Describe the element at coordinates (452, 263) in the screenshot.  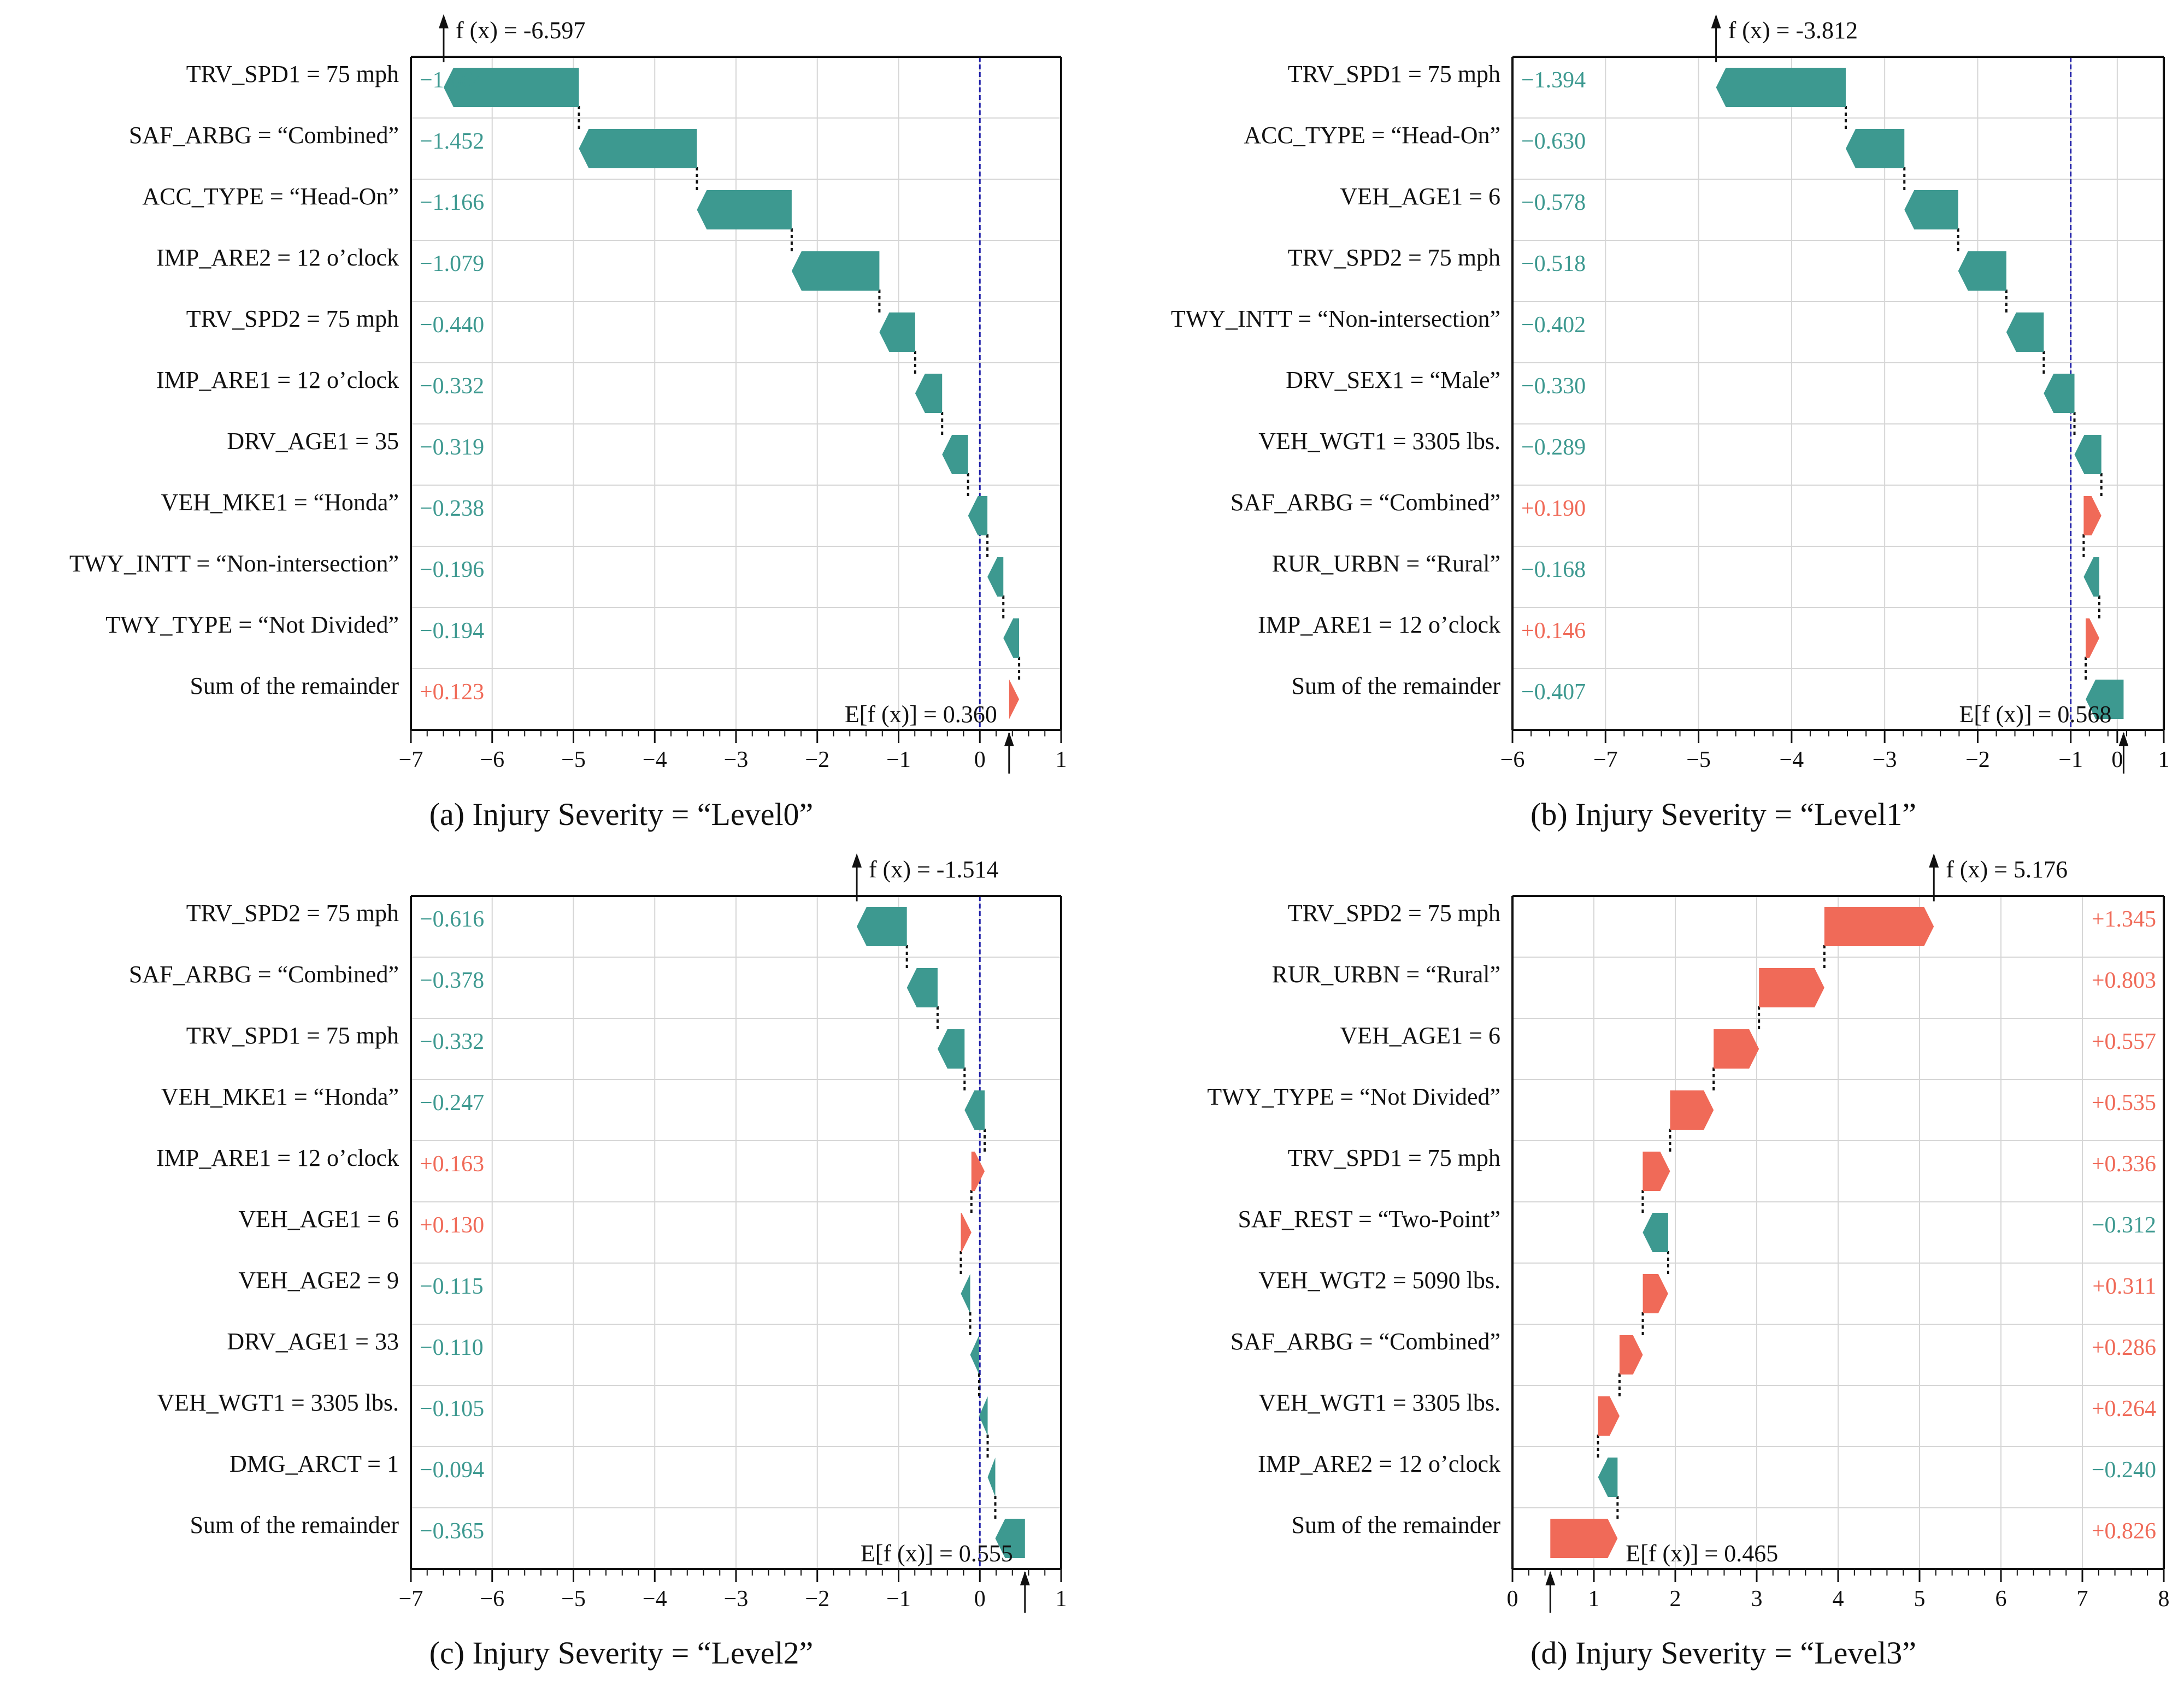
I see `contribution-value: −1.079` at that location.